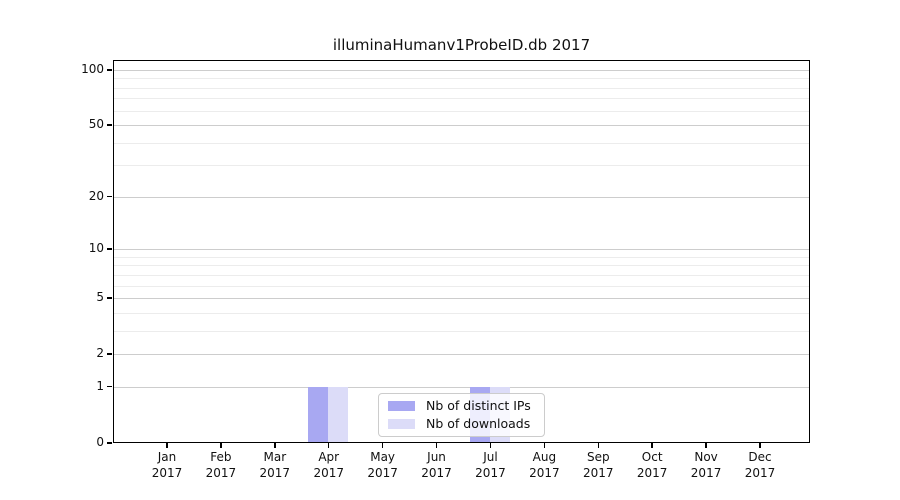 This screenshot has width=900, height=500. What do you see at coordinates (100, 442) in the screenshot?
I see `y-axis-tick-label: 0` at bounding box center [100, 442].